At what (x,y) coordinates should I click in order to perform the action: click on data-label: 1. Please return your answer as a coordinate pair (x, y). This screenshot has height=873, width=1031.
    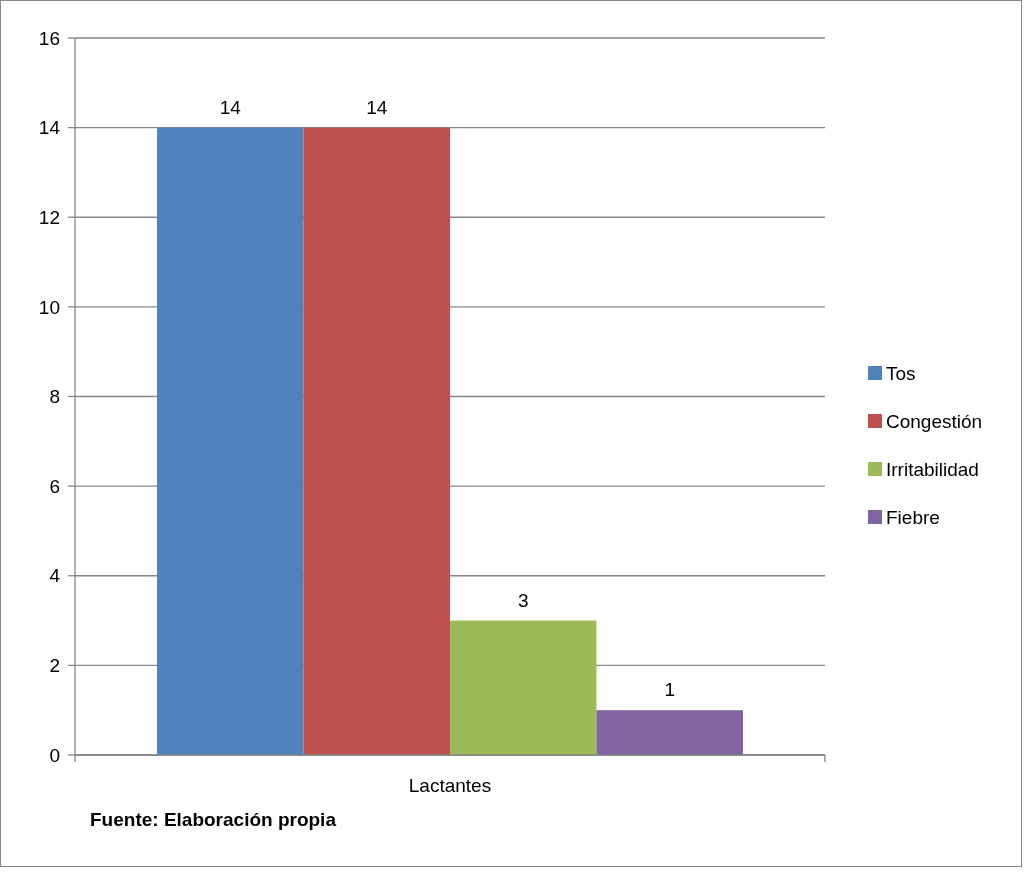
    Looking at the image, I should click on (670, 690).